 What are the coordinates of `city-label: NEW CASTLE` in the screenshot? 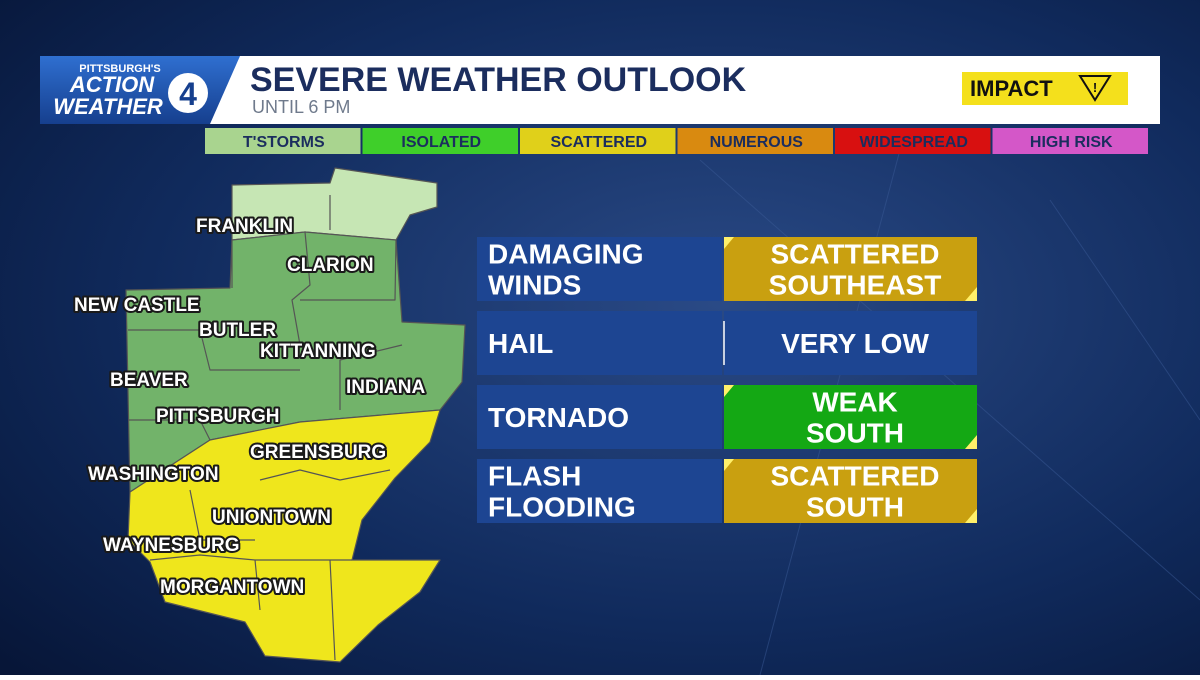 It's located at (137, 305).